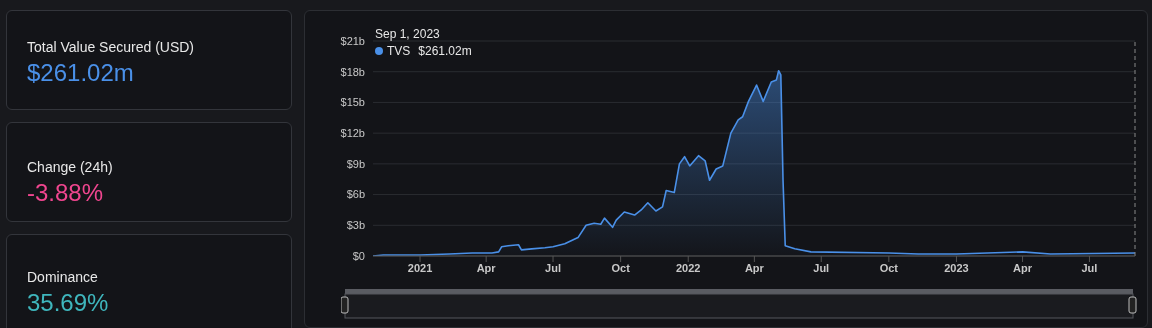  Describe the element at coordinates (355, 194) in the screenshot. I see `y-tick-label: $6b` at that location.